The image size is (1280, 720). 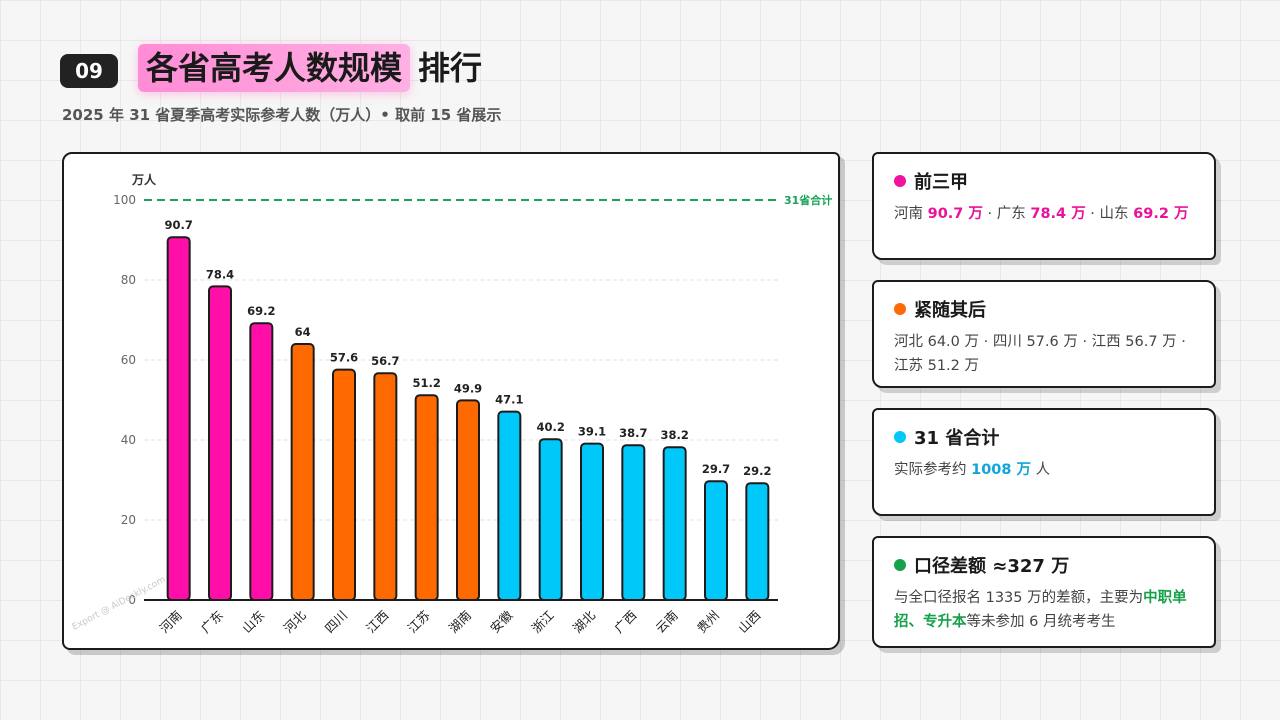 I want to click on title-highlight: 各省高考人数规模, so click(x=274, y=68).